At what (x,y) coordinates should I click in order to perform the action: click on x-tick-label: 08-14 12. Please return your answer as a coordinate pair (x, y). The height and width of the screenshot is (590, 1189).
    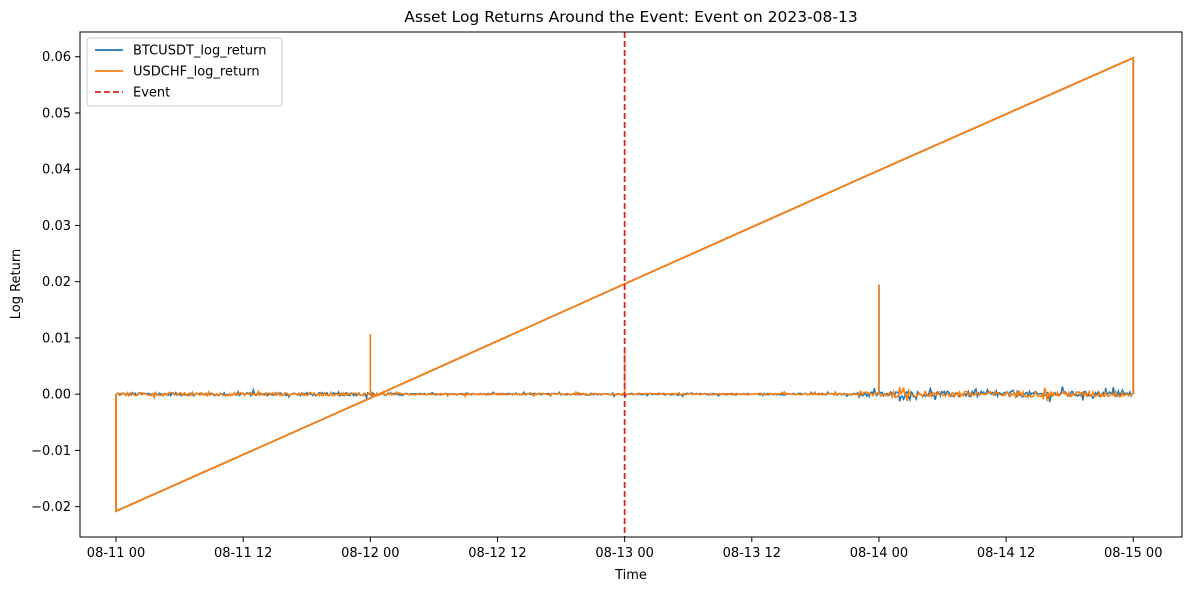
    Looking at the image, I should click on (1006, 553).